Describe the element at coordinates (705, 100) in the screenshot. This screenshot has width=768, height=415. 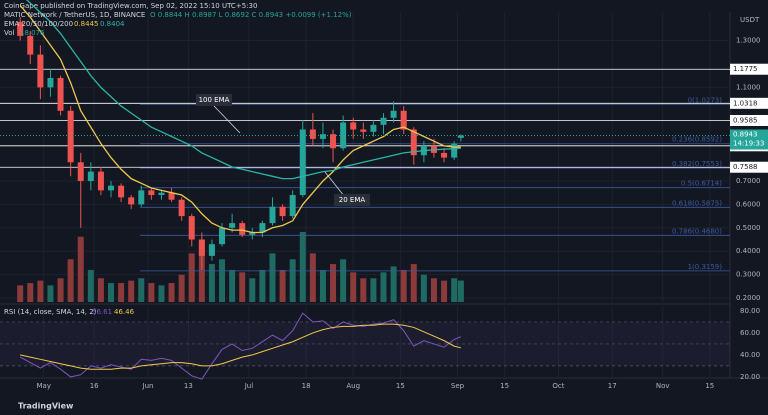
I see `fib-label: 0(1.0273)` at that location.